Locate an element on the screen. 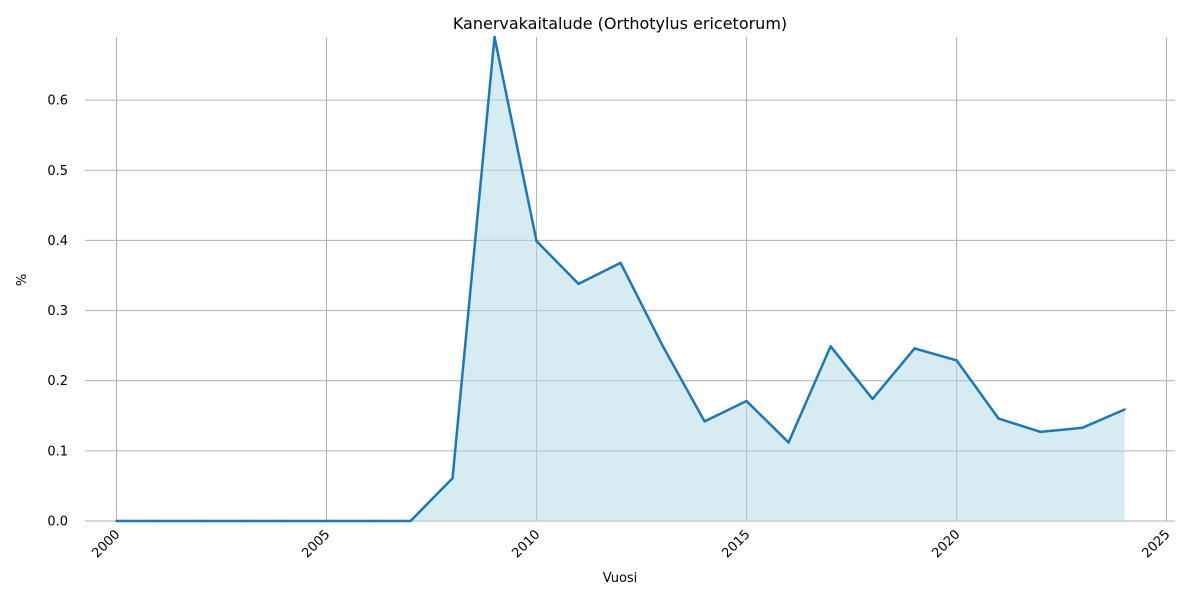 This screenshot has height=600, width=1200. y-axis-label: % is located at coordinates (22, 280).